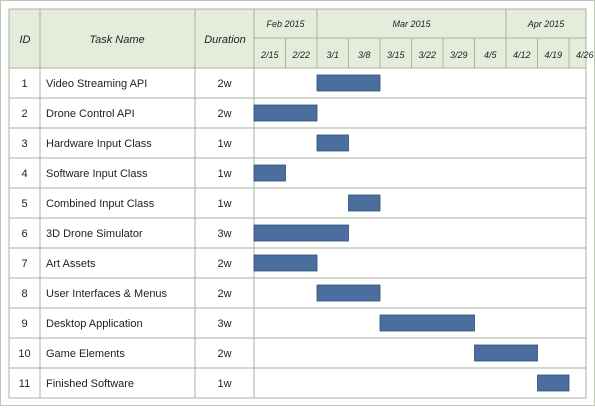  Describe the element at coordinates (546, 24) in the screenshot. I see `month-label: Apr 2015` at that location.